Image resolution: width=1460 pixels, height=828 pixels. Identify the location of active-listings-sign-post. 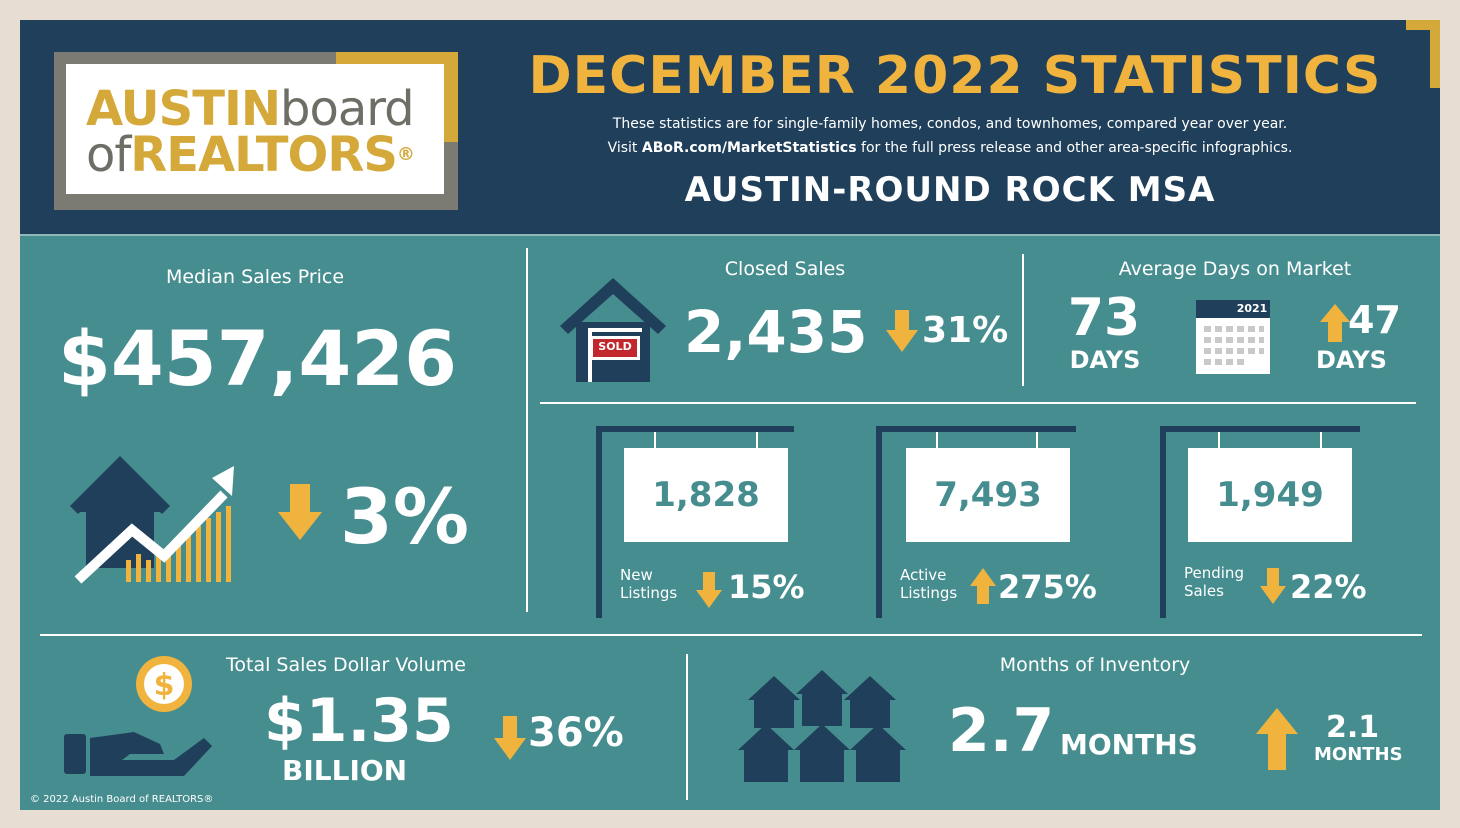
(879, 522).